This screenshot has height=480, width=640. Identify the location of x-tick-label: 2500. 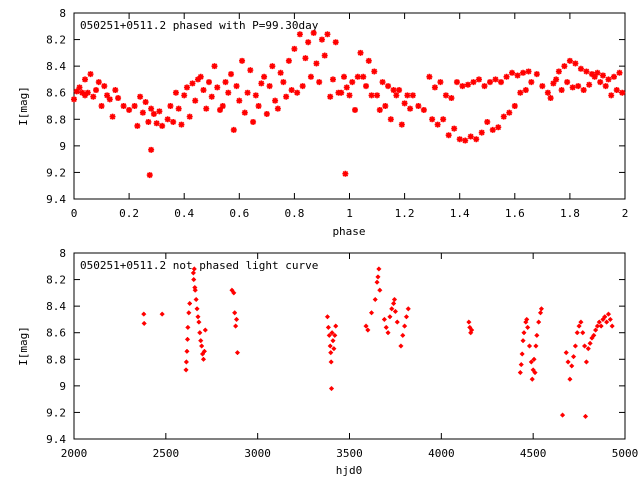
(166, 453).